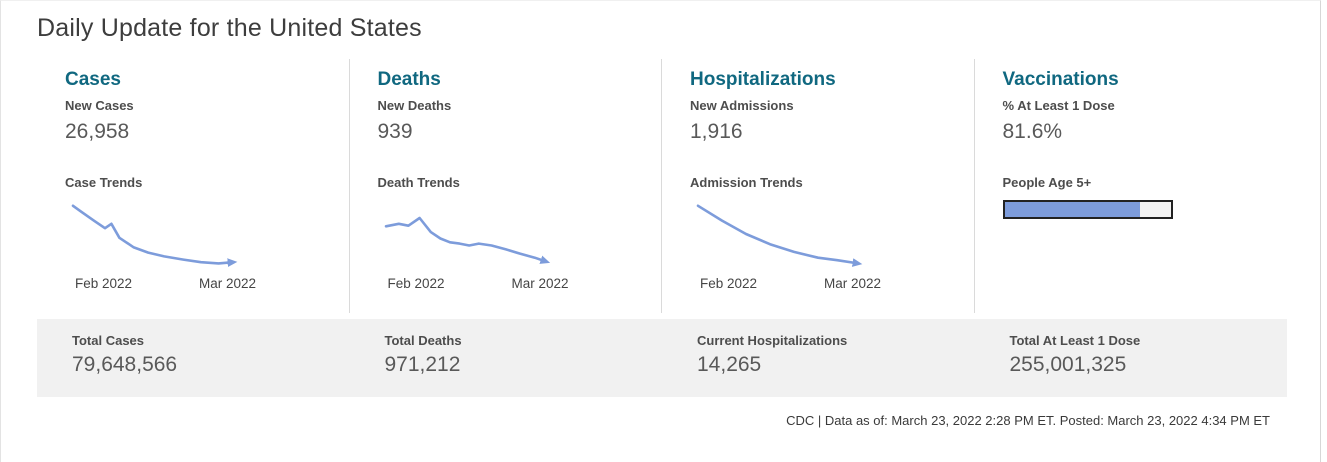 Image resolution: width=1327 pixels, height=462 pixels. I want to click on vaccination-progress-fill, so click(1072, 209).